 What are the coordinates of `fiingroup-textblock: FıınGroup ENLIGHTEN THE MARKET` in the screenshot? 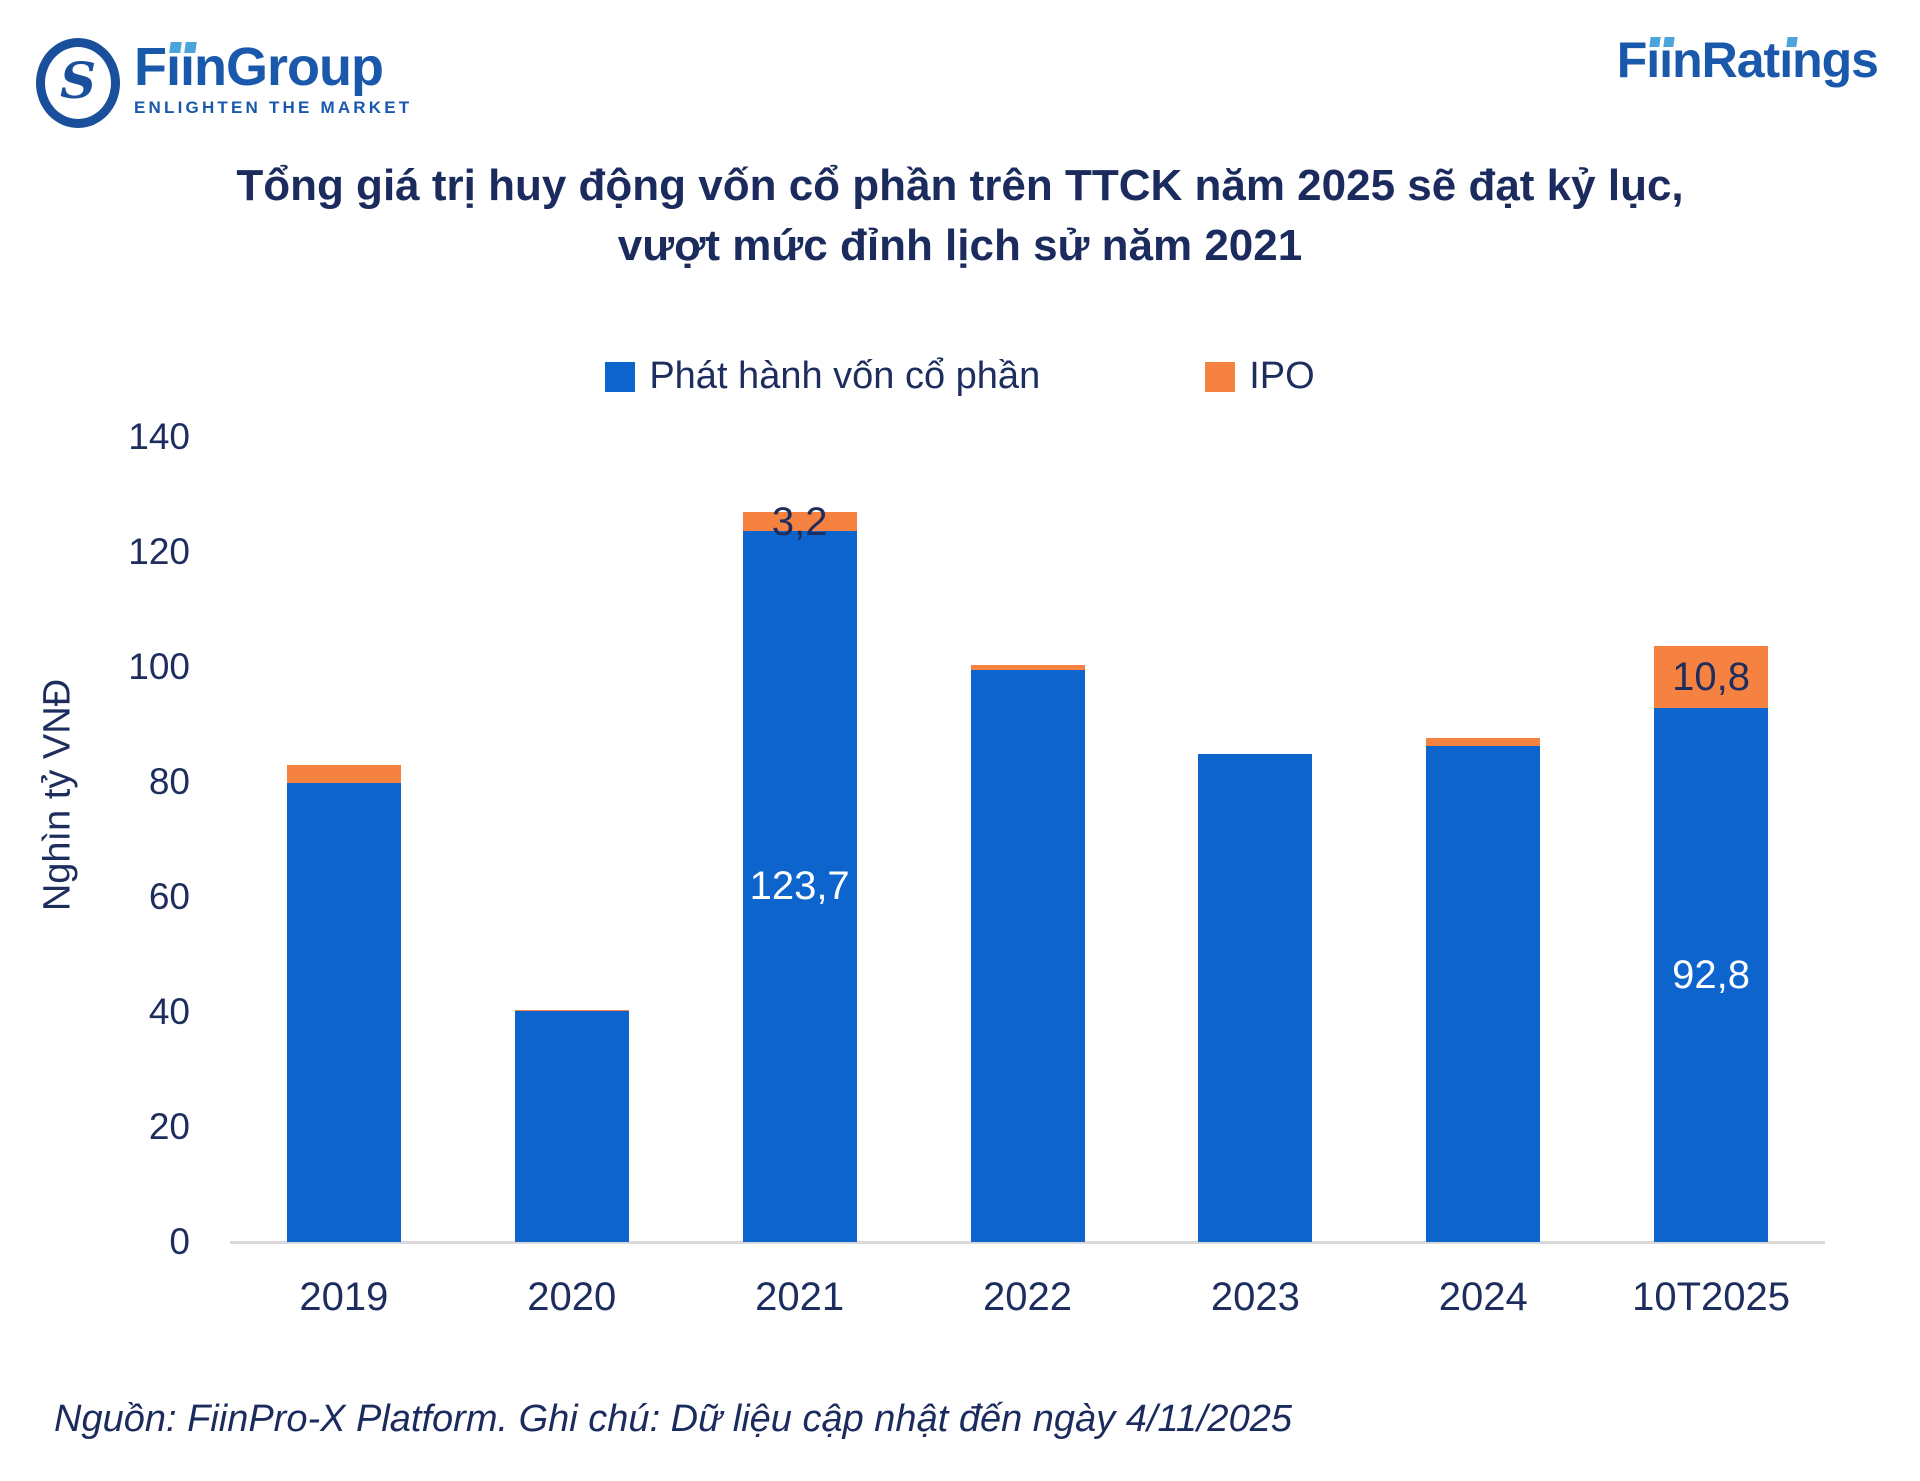 It's located at (273, 78).